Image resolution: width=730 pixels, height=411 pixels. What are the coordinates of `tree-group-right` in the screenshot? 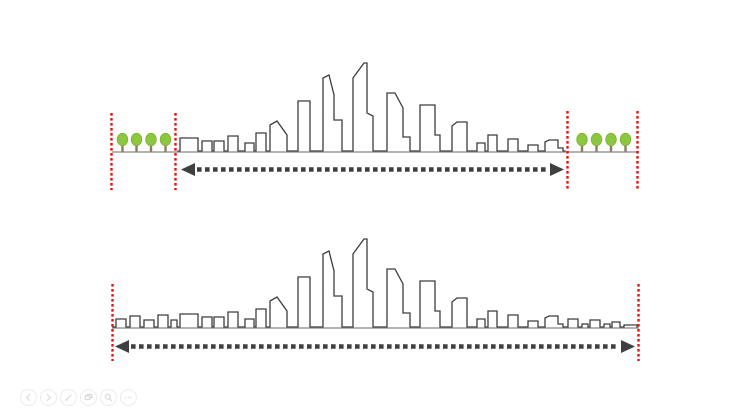 It's located at (604, 142).